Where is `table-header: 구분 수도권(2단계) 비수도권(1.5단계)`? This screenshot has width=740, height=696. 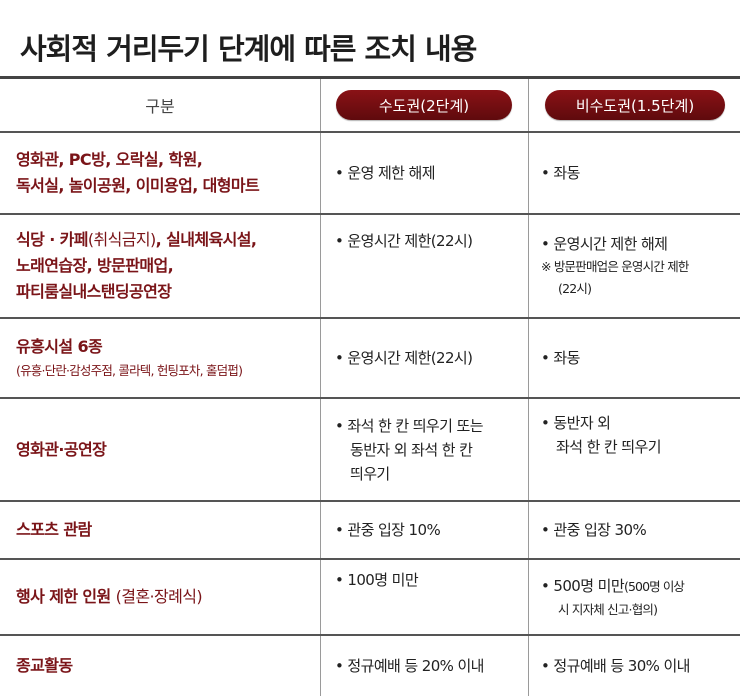 table-header: 구분 수도권(2단계) 비수도권(1.5단계) is located at coordinates (370, 105).